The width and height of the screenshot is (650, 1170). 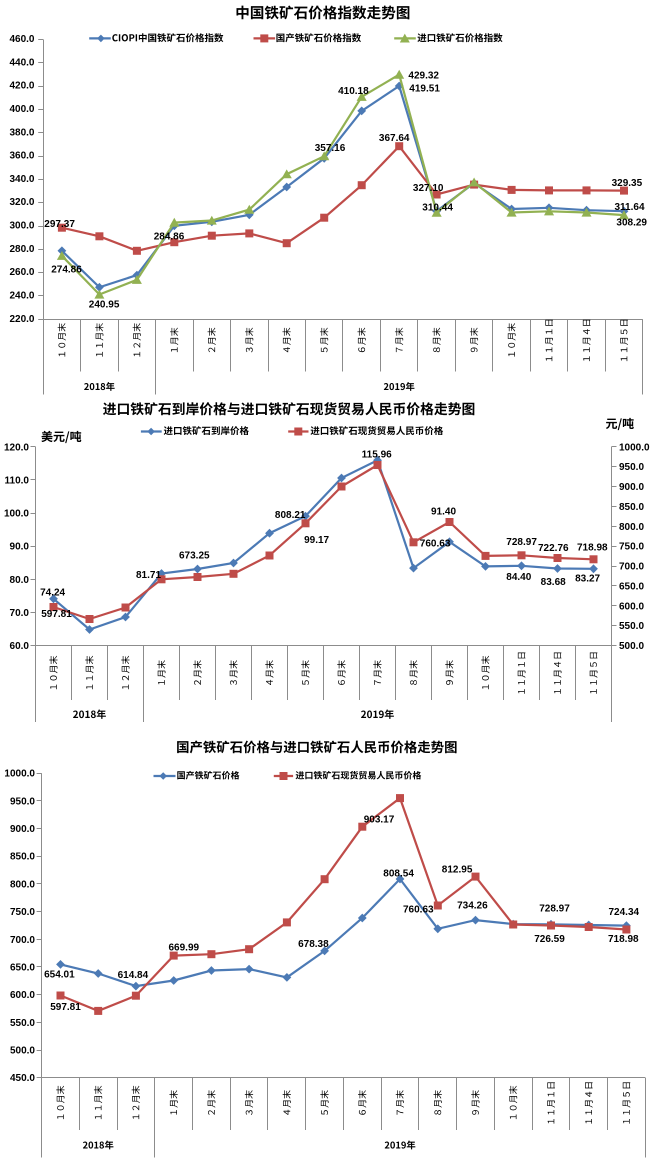 I want to click on svg-text: 808.21, so click(x=290, y=515).